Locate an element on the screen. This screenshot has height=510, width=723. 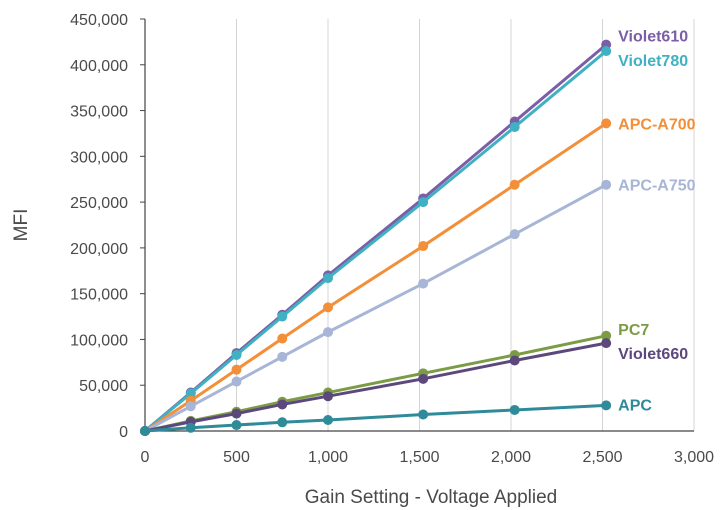
x-tick-labels: 0 500 1,000 1,500 2,000 2,500 3,000 is located at coordinates (428, 457).